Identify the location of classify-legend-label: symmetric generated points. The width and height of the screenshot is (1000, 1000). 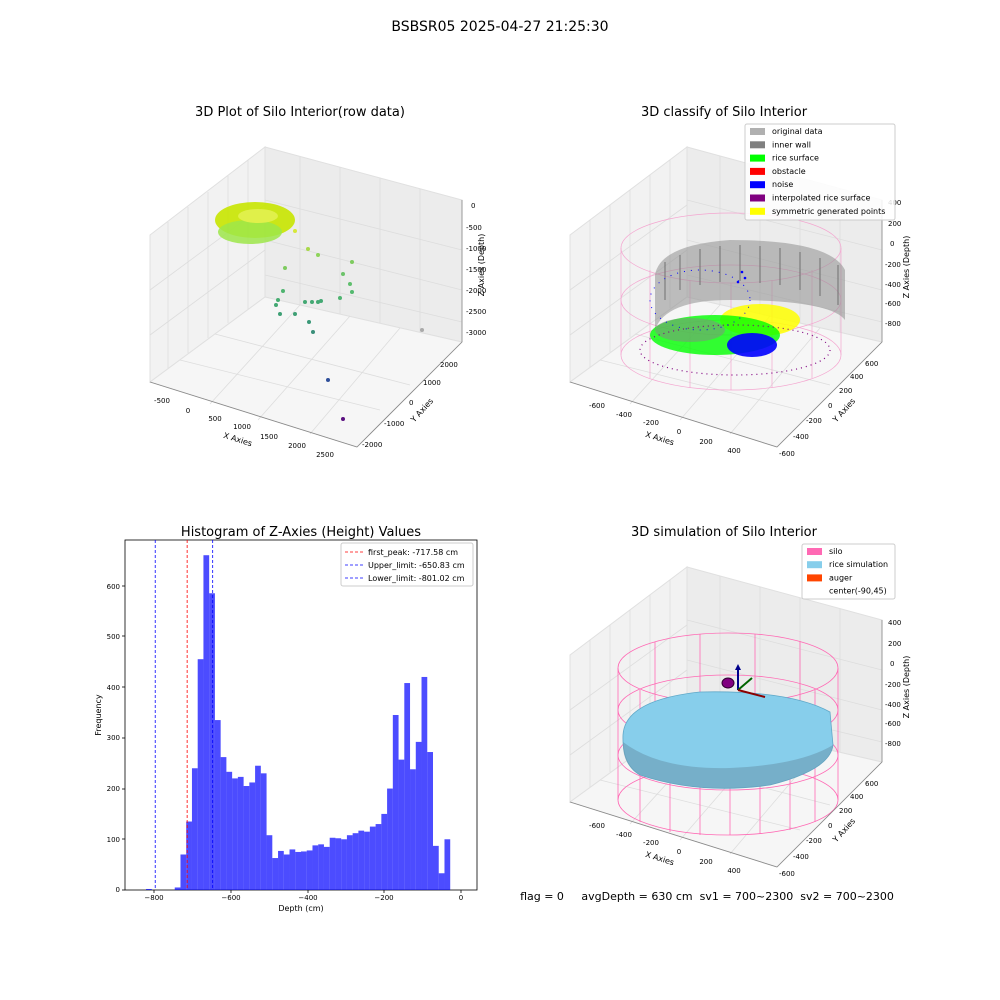
(828, 211).